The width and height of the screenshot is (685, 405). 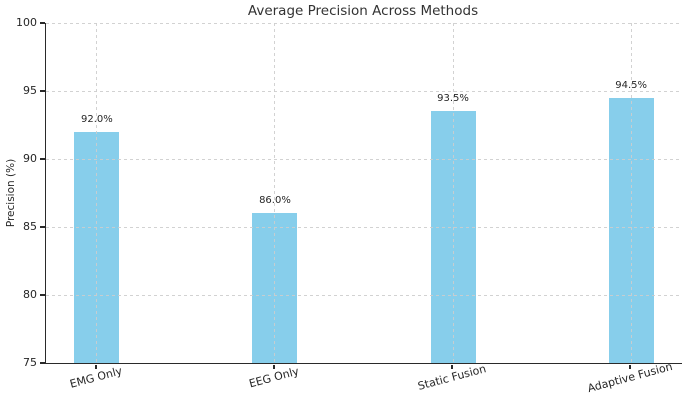 What do you see at coordinates (275, 201) in the screenshot?
I see `bar-value-label: 86.0%` at bounding box center [275, 201].